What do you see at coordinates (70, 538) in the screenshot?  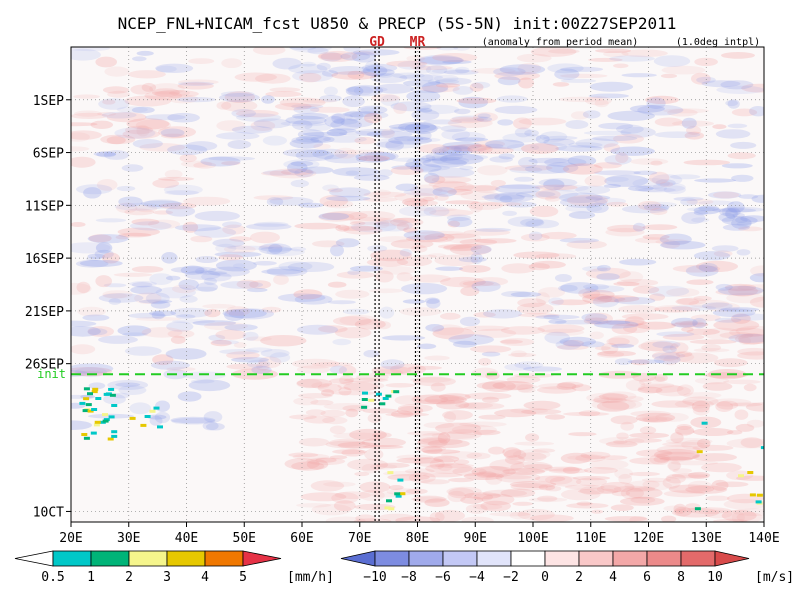 I see `x-tick-label: 20E` at bounding box center [70, 538].